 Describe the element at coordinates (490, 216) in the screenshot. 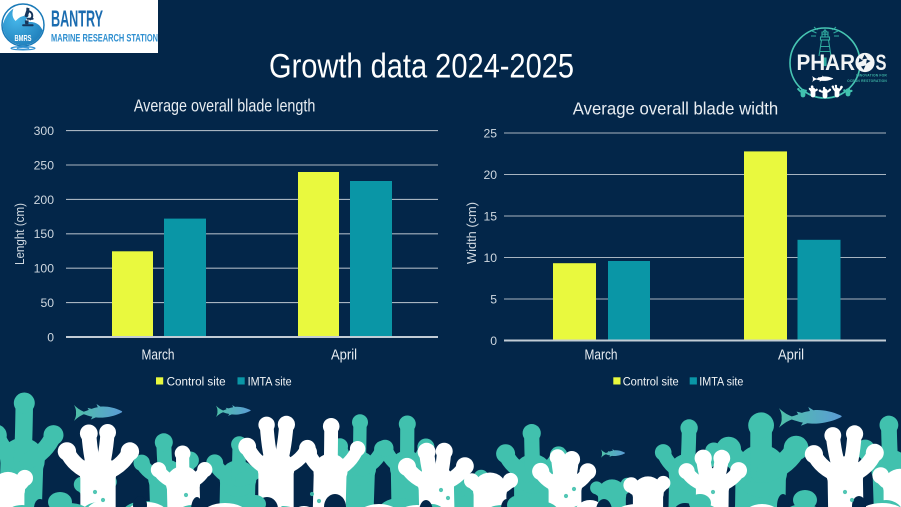

I see `svg-text: 15` at that location.